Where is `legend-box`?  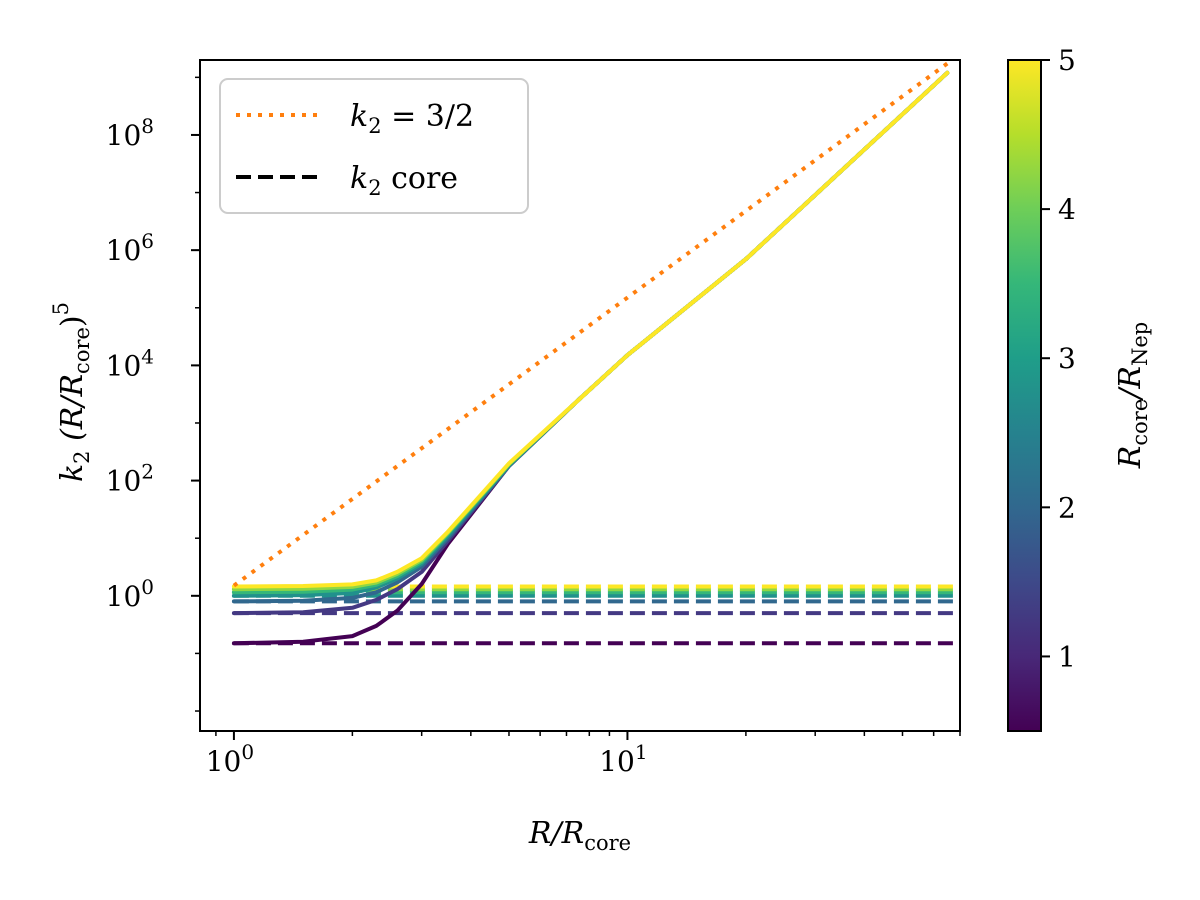 legend-box is located at coordinates (374, 146).